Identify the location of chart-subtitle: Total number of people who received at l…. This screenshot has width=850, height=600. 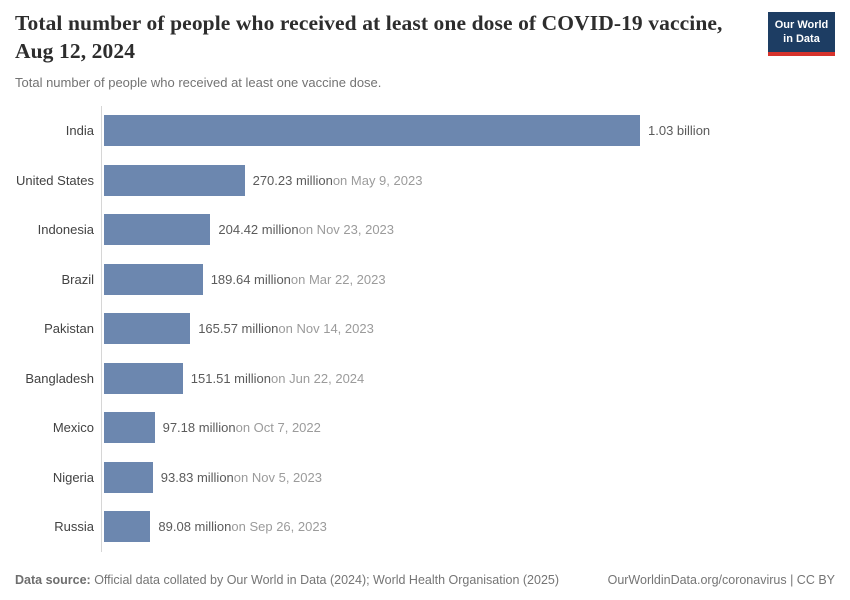
(198, 82).